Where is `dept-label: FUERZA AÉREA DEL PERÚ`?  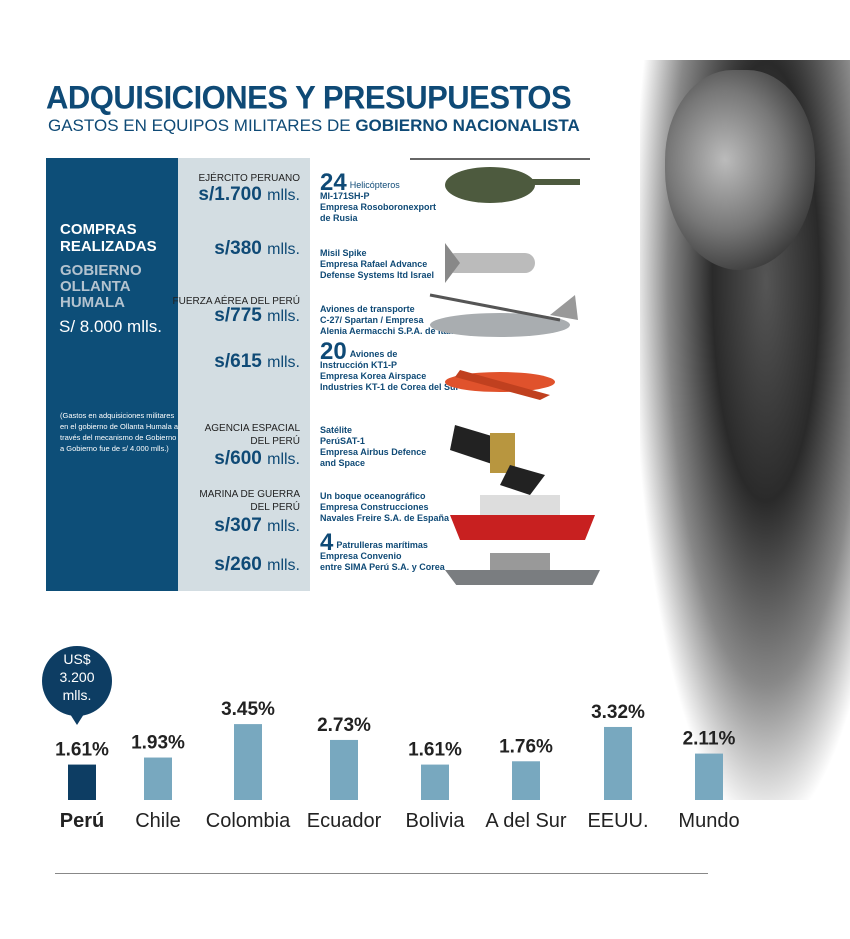
dept-label: FUERZA AÉREA DEL PERÚ is located at coordinates (236, 301).